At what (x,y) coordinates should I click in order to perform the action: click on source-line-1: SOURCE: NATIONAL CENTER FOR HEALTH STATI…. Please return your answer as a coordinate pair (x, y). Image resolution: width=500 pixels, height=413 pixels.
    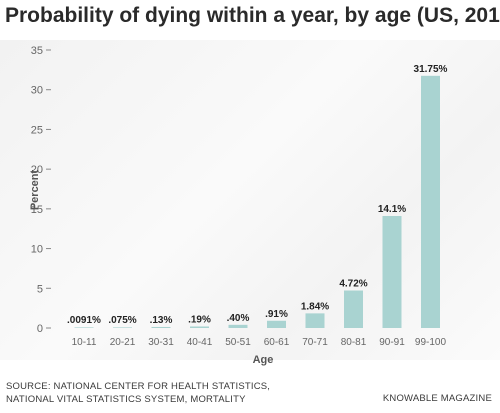
    Looking at the image, I should click on (138, 386).